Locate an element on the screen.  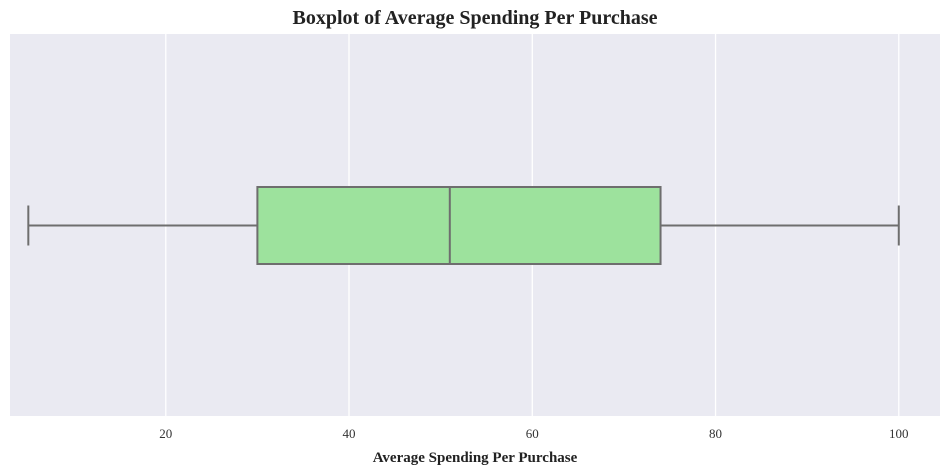
x-tick-label-60: 60 is located at coordinates (532, 433).